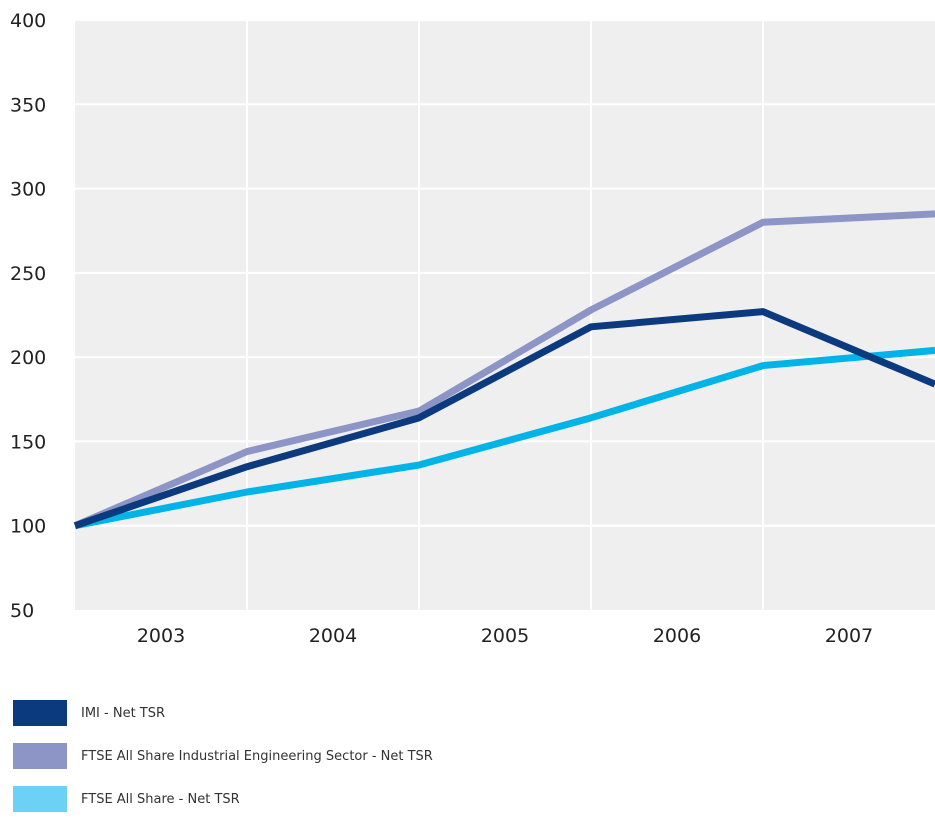  What do you see at coordinates (28, 358) in the screenshot?
I see `y-tick-label-200: 200` at bounding box center [28, 358].